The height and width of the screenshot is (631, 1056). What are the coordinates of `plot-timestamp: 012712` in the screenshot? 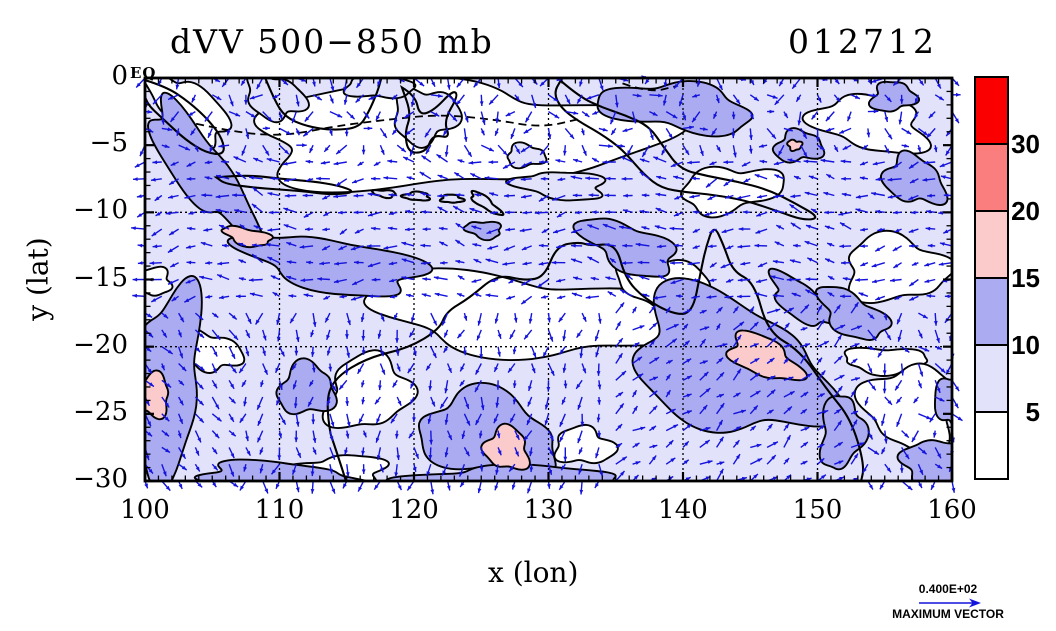 It's located at (863, 41).